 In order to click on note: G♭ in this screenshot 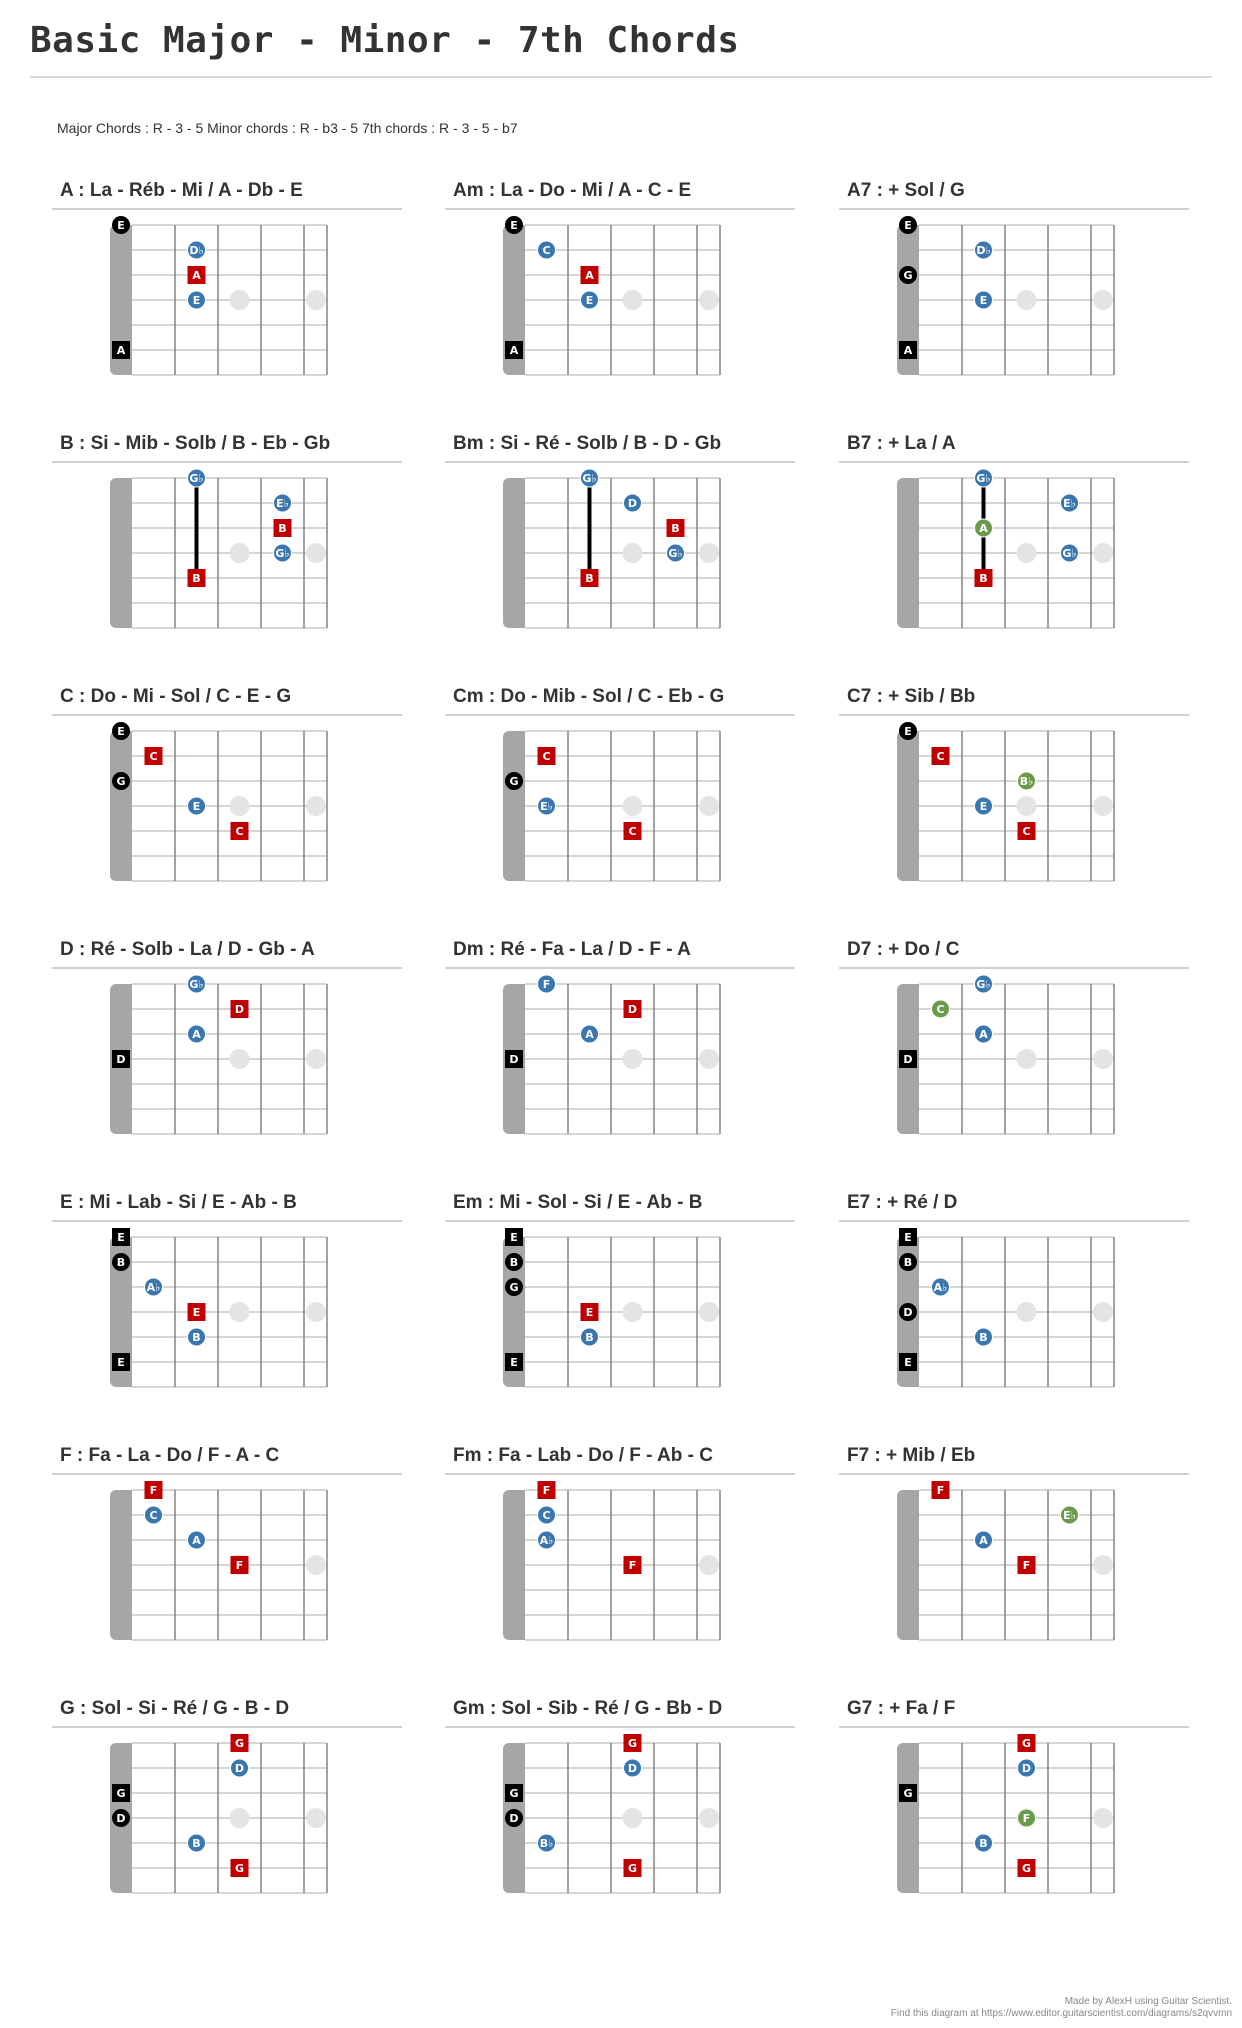, I will do `click(983, 984)`.